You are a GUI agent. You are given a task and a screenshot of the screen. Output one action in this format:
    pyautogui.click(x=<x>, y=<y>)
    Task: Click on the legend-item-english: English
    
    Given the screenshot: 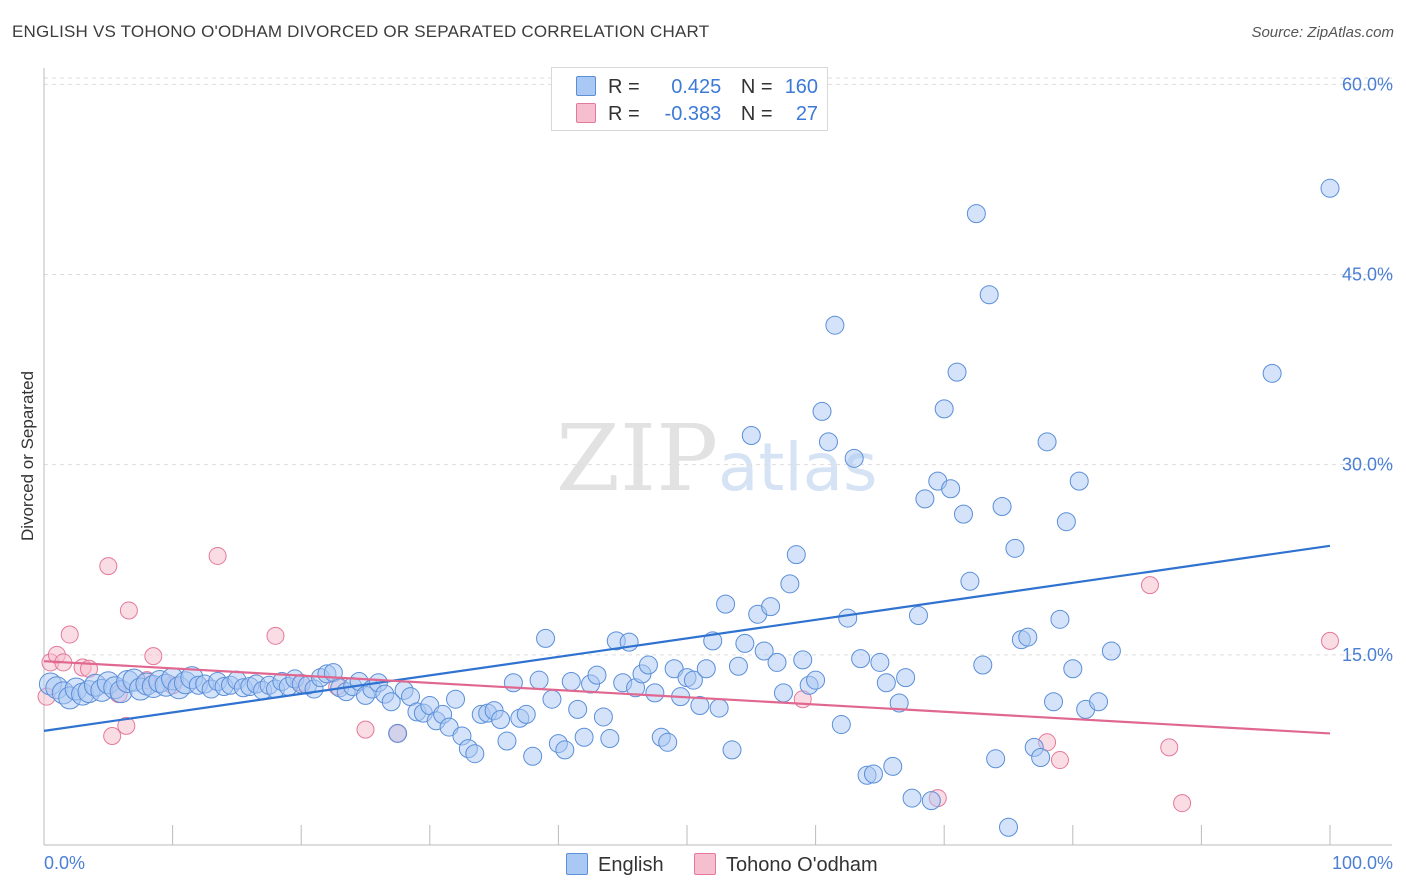 What is the action you would take?
    pyautogui.click(x=615, y=865)
    